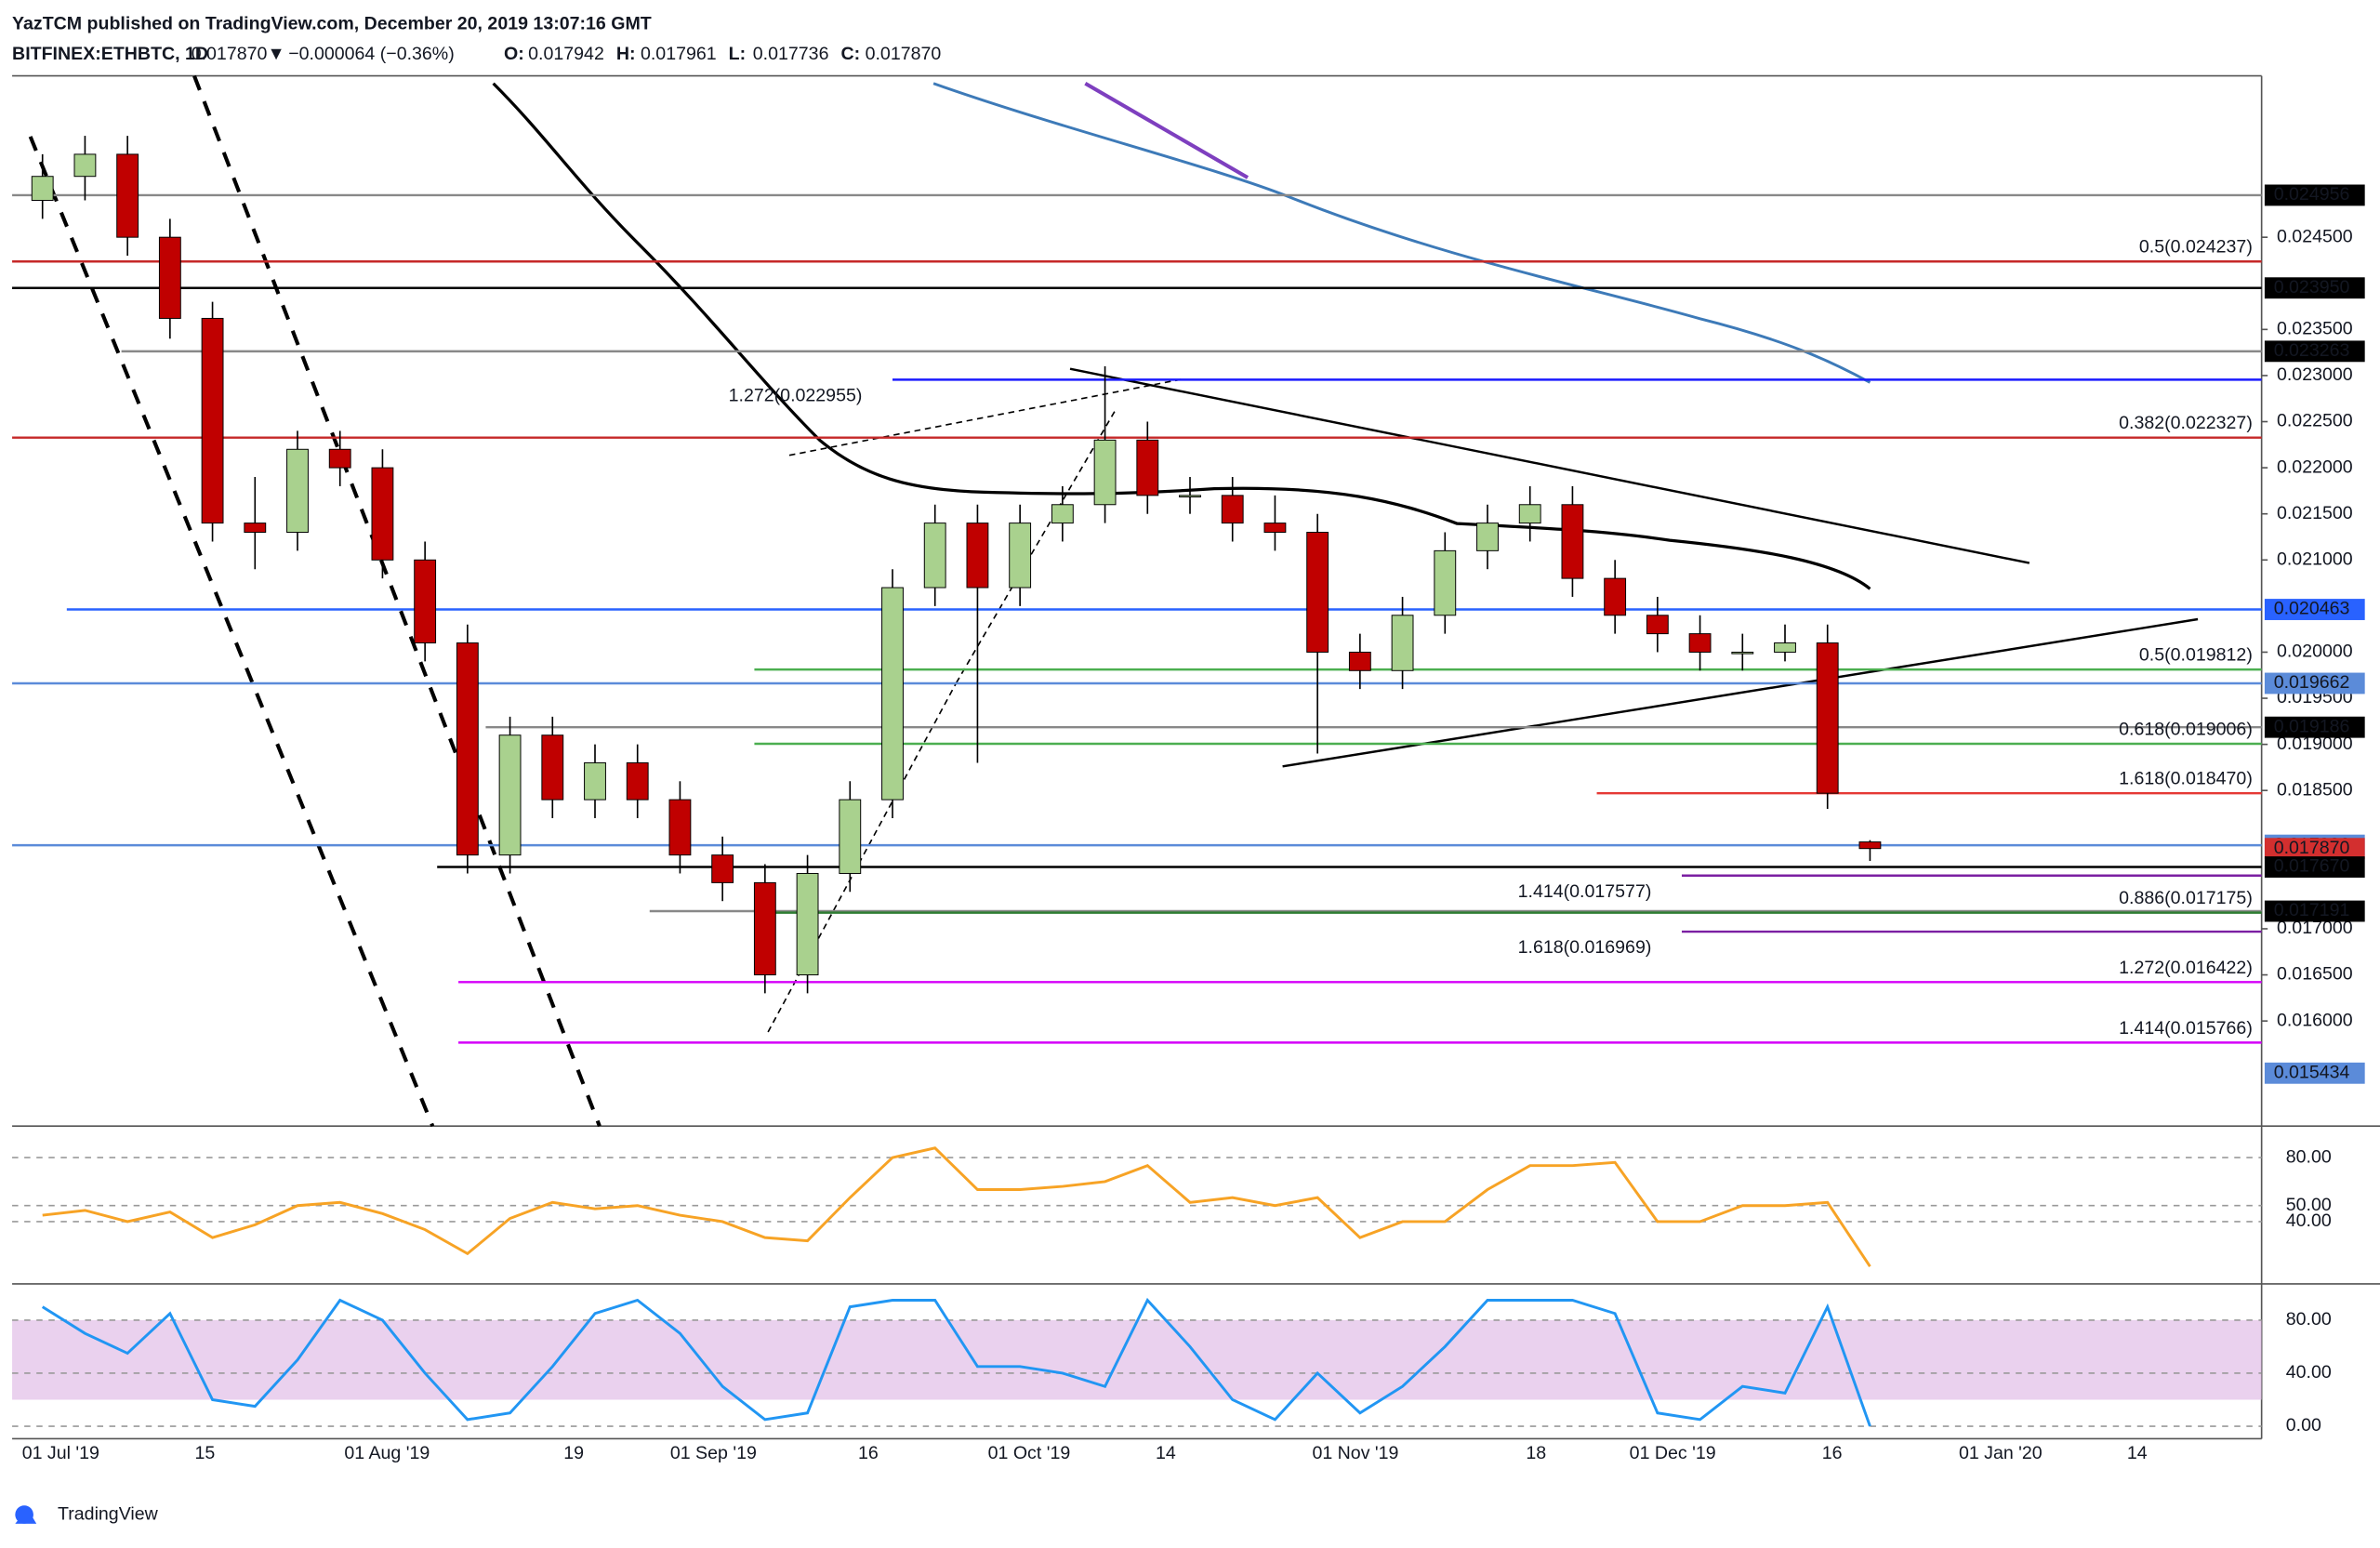 The image size is (2380, 1548). Describe the element at coordinates (904, 54) in the screenshot. I see `ohlc-value: 0.017870` at that location.